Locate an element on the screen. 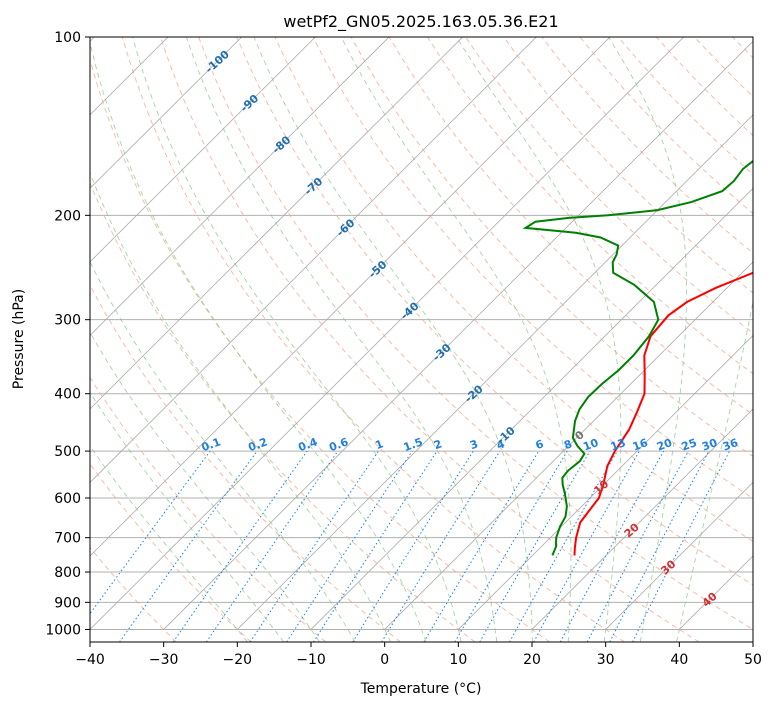  x-axis-label: Temperature (°C) is located at coordinates (421, 689).